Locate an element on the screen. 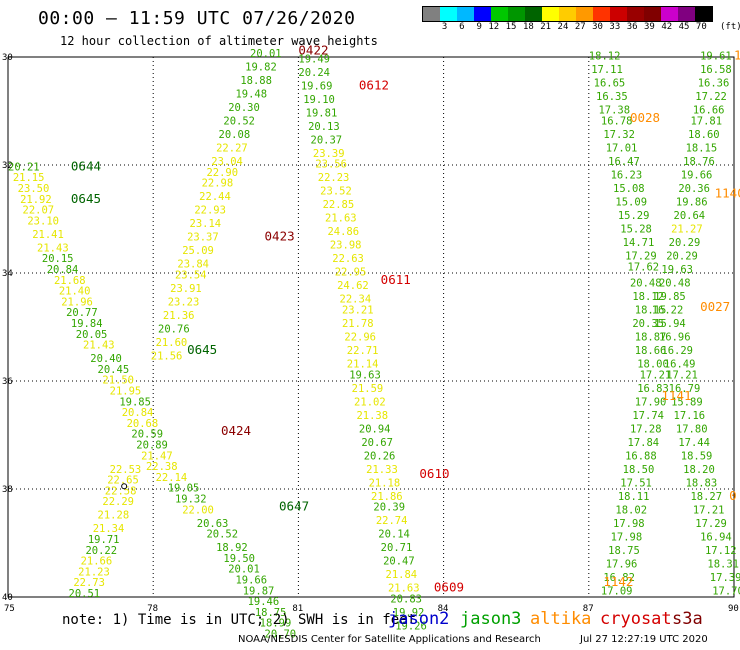  wave-height-value: 23.91 is located at coordinates (186, 289).